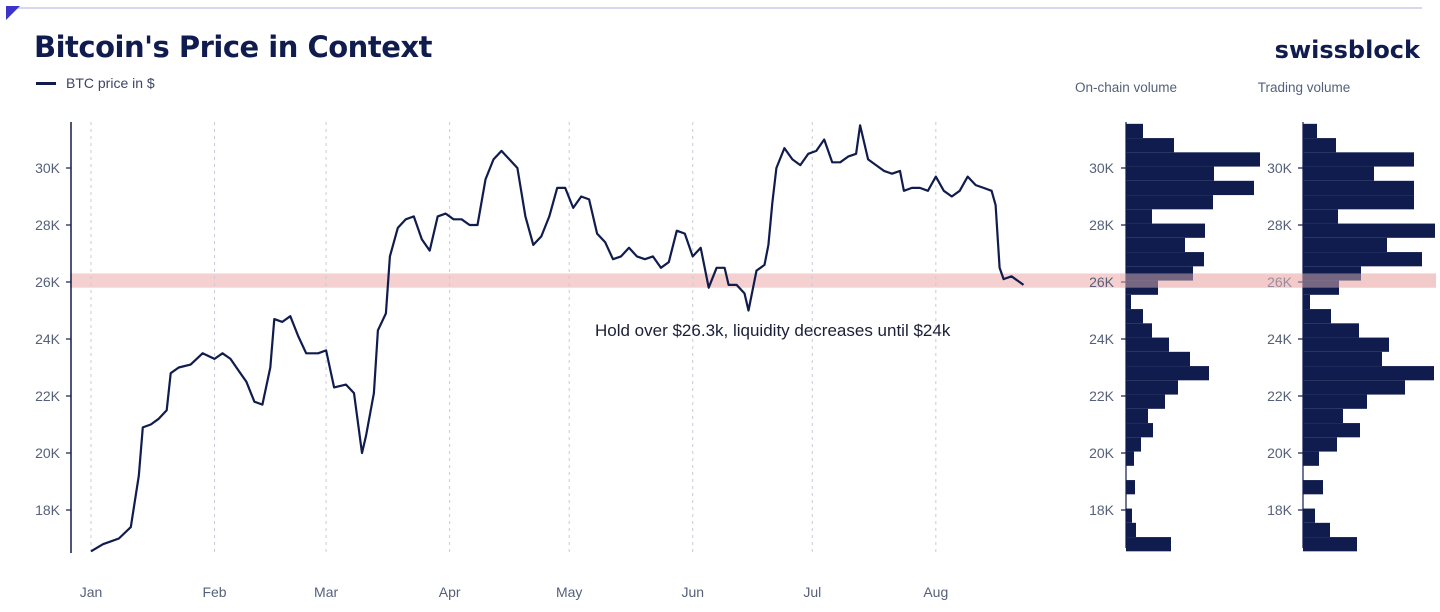 Image resolution: width=1440 pixels, height=612 pixels. Describe the element at coordinates (48, 282) in the screenshot. I see `y-tick-label: 26K` at that location.